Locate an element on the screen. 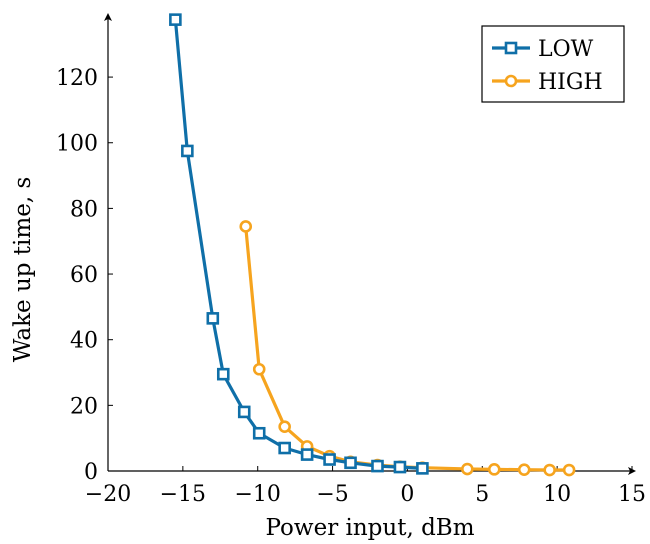  y-tick-label: 0 is located at coordinates (91, 472).